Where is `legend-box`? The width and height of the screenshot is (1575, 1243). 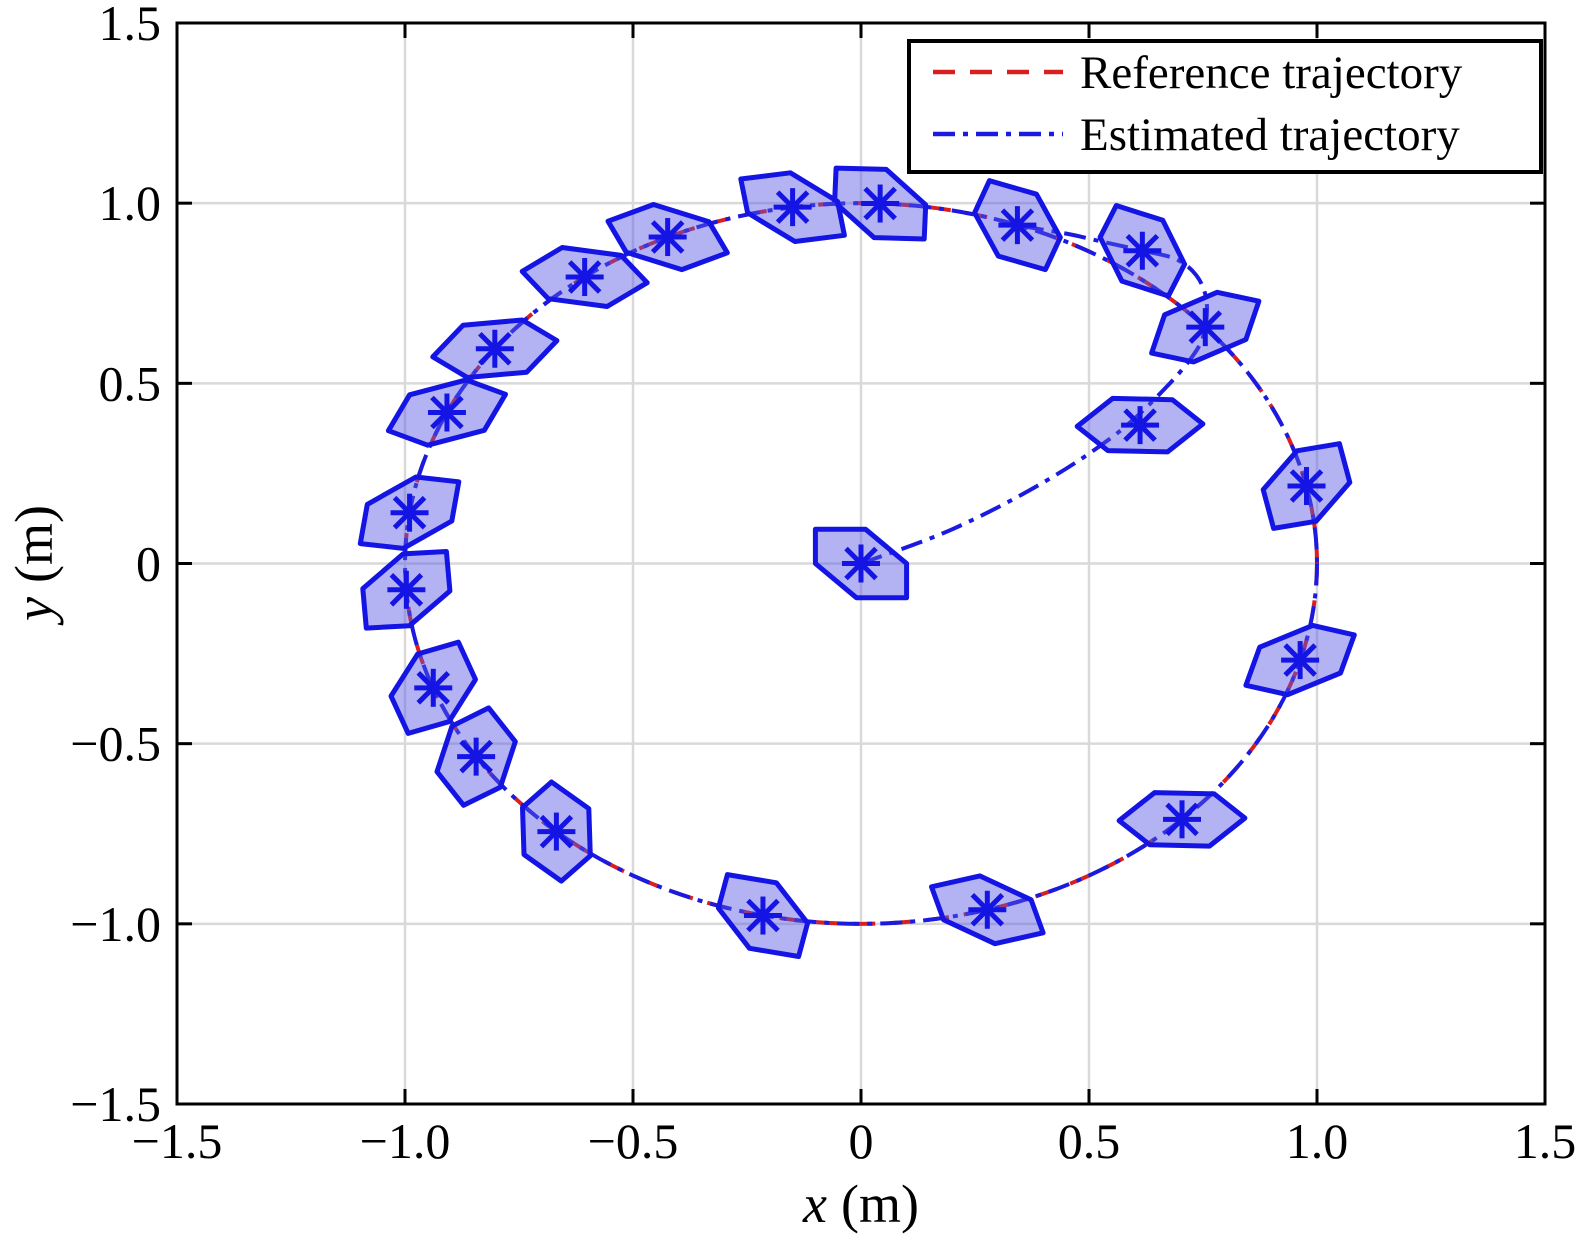 legend-box is located at coordinates (1225, 106).